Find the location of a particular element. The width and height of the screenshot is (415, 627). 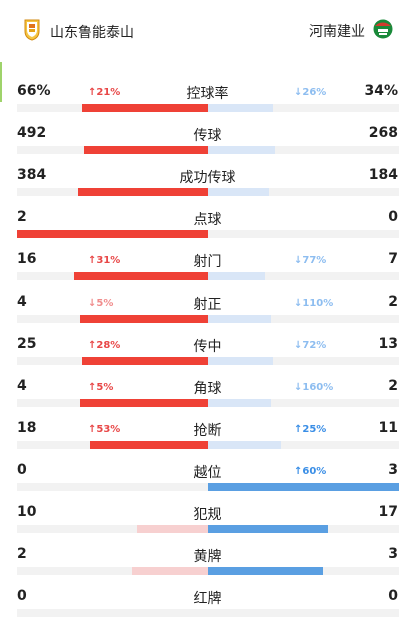

stat-label: 成功传球 is located at coordinates (207, 178).